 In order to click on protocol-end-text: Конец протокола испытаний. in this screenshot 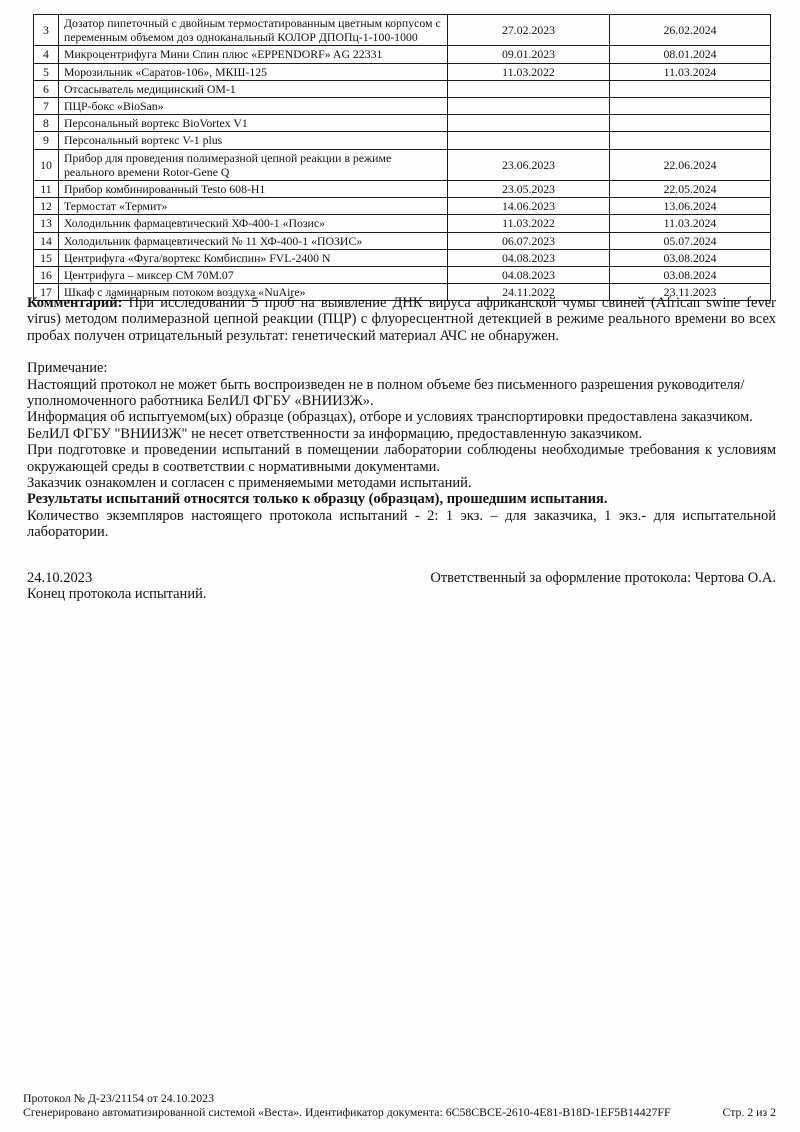, I will do `click(117, 594)`.